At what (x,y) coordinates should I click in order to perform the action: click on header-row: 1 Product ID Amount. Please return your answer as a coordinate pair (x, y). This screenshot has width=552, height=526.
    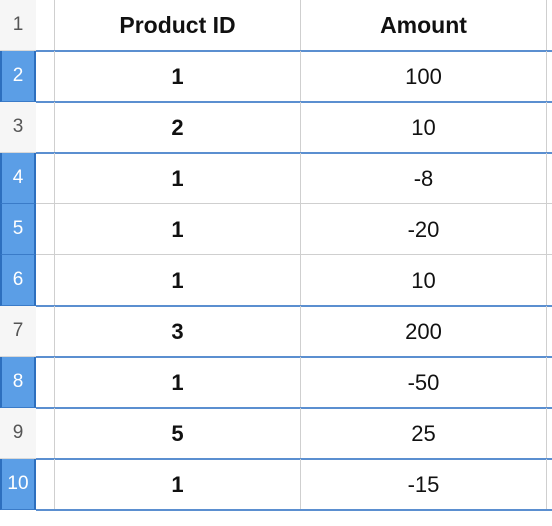
    Looking at the image, I should click on (276, 26).